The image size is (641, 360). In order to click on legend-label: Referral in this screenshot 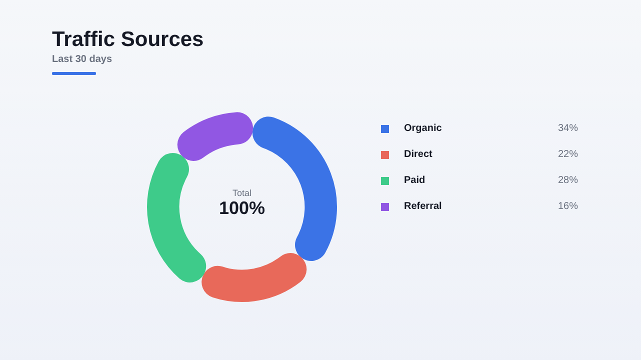, I will do `click(423, 206)`.